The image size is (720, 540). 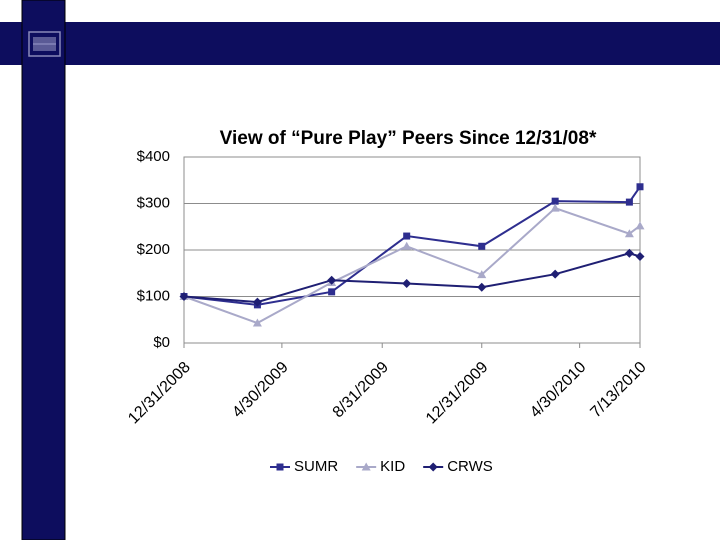 I want to click on x-tick-label: 4/30/2010, so click(x=558, y=390).